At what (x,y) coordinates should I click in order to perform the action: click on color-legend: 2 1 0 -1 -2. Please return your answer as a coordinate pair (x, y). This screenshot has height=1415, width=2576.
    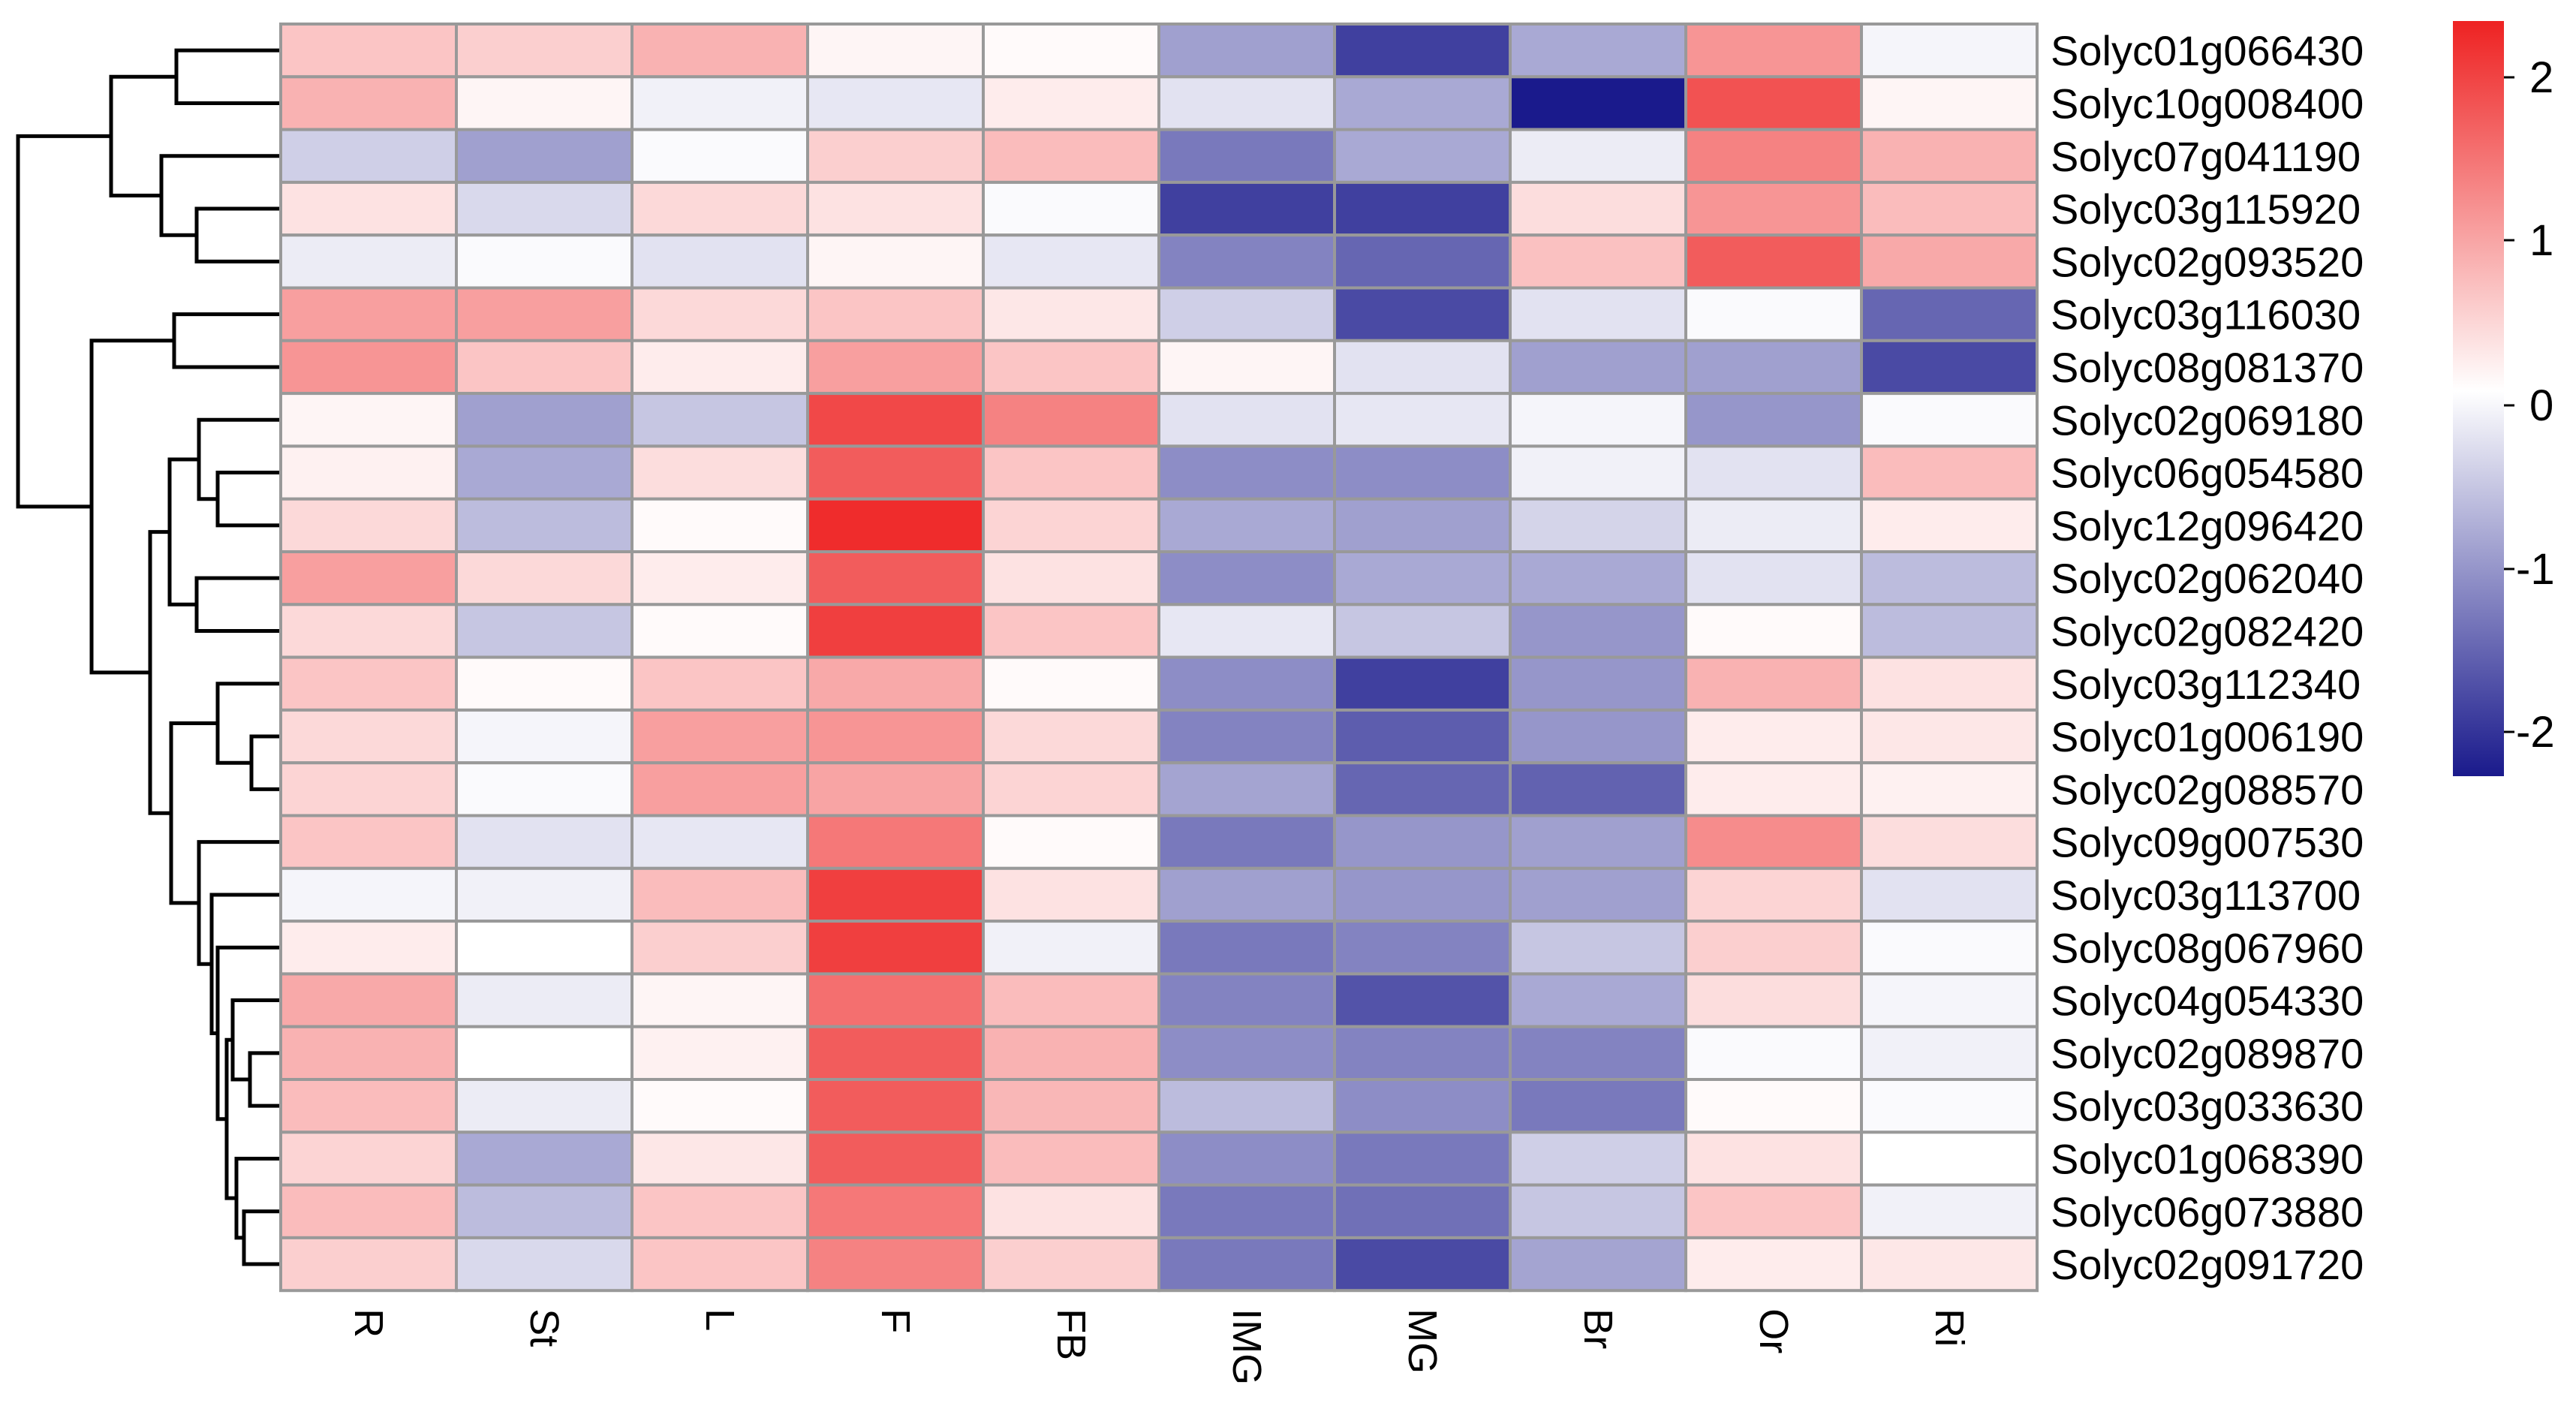
    Looking at the image, I should click on (2504, 398).